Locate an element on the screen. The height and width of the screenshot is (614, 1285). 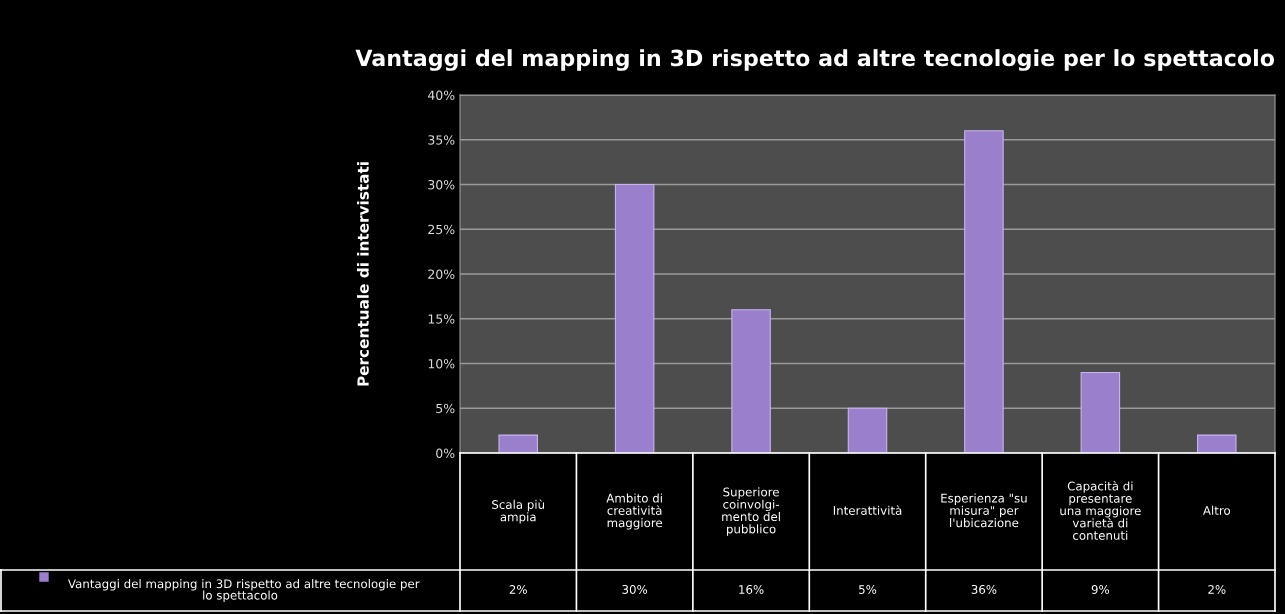
y-tick-label: 40% is located at coordinates (441, 95).